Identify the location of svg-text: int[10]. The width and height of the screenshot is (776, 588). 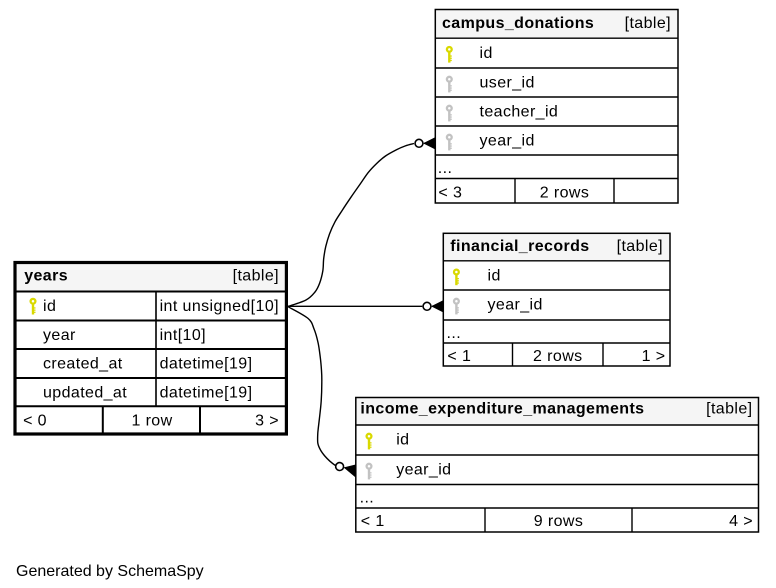
(183, 335).